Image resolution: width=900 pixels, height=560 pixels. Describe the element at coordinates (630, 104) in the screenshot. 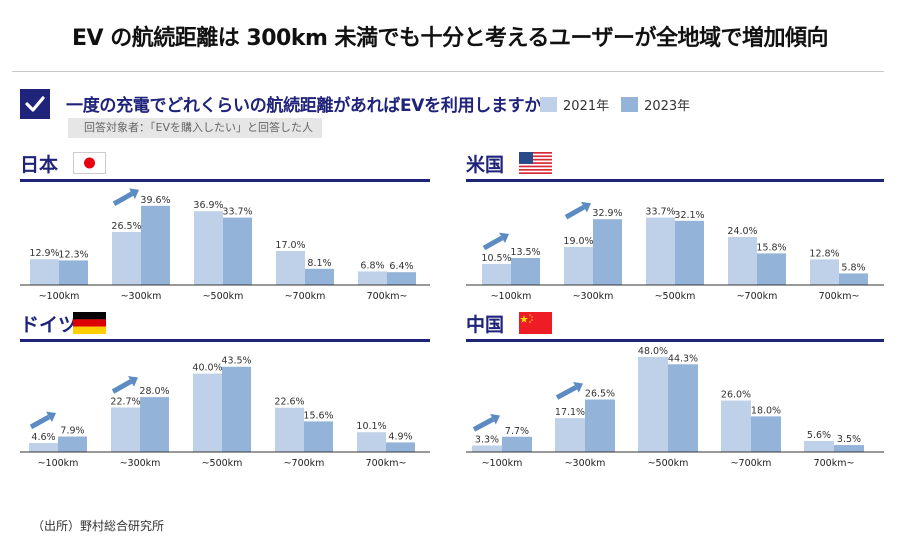

I see `legend-swatch-2023` at that location.